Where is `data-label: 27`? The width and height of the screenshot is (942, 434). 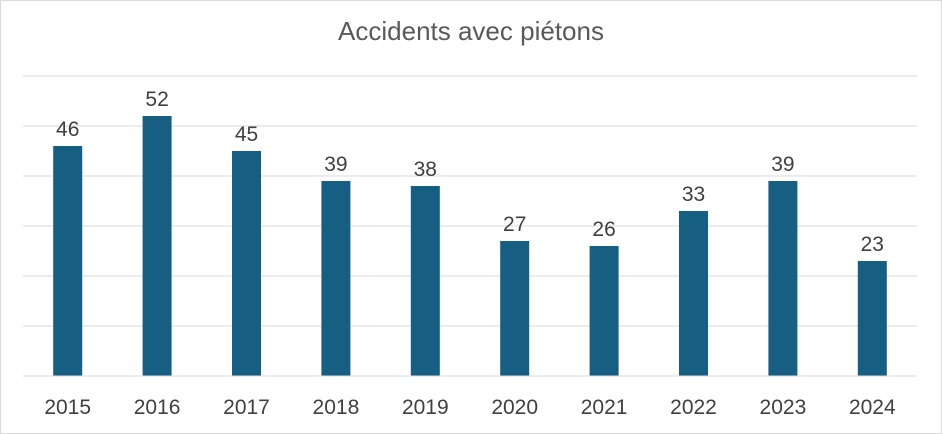 data-label: 27 is located at coordinates (514, 224).